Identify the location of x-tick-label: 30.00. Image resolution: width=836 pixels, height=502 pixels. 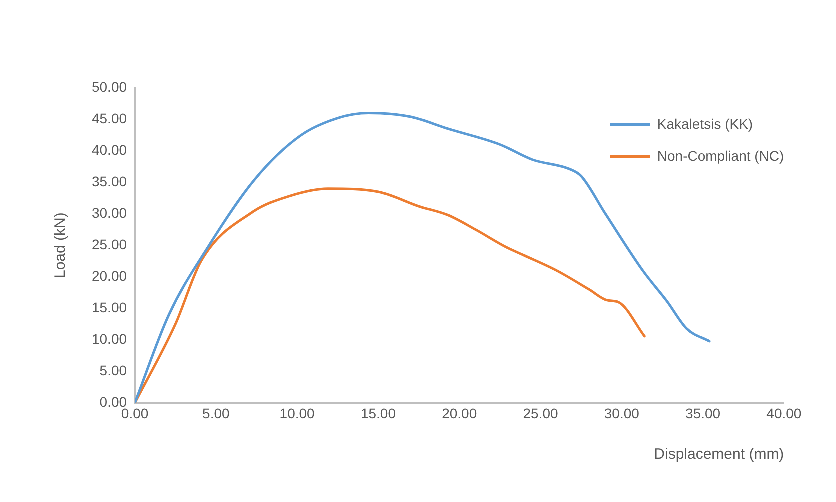
(622, 413).